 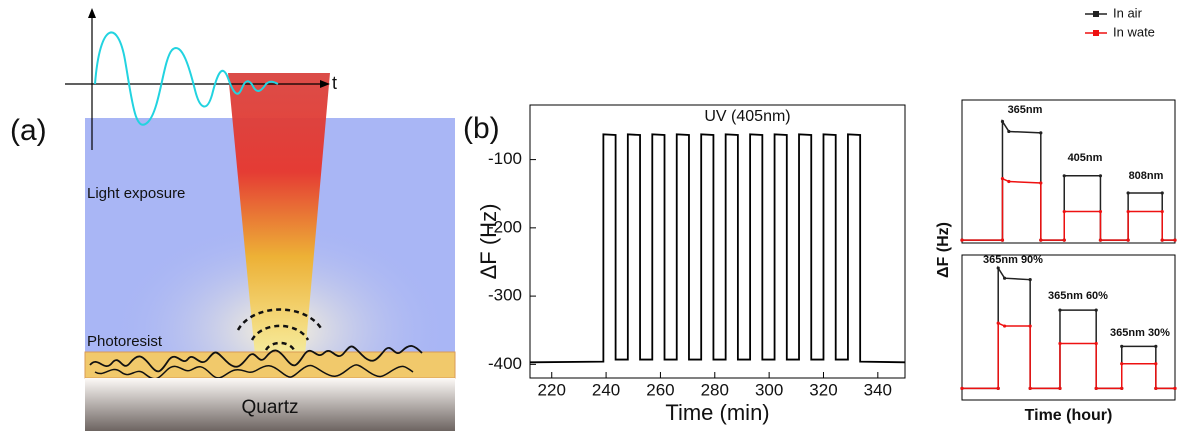 What do you see at coordinates (256, 359) in the screenshot?
I see `polymer-chains` at bounding box center [256, 359].